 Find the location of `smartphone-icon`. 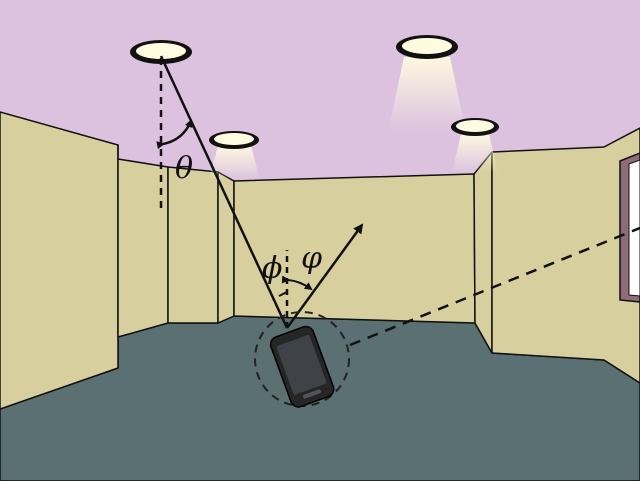

smartphone-icon is located at coordinates (302, 366).